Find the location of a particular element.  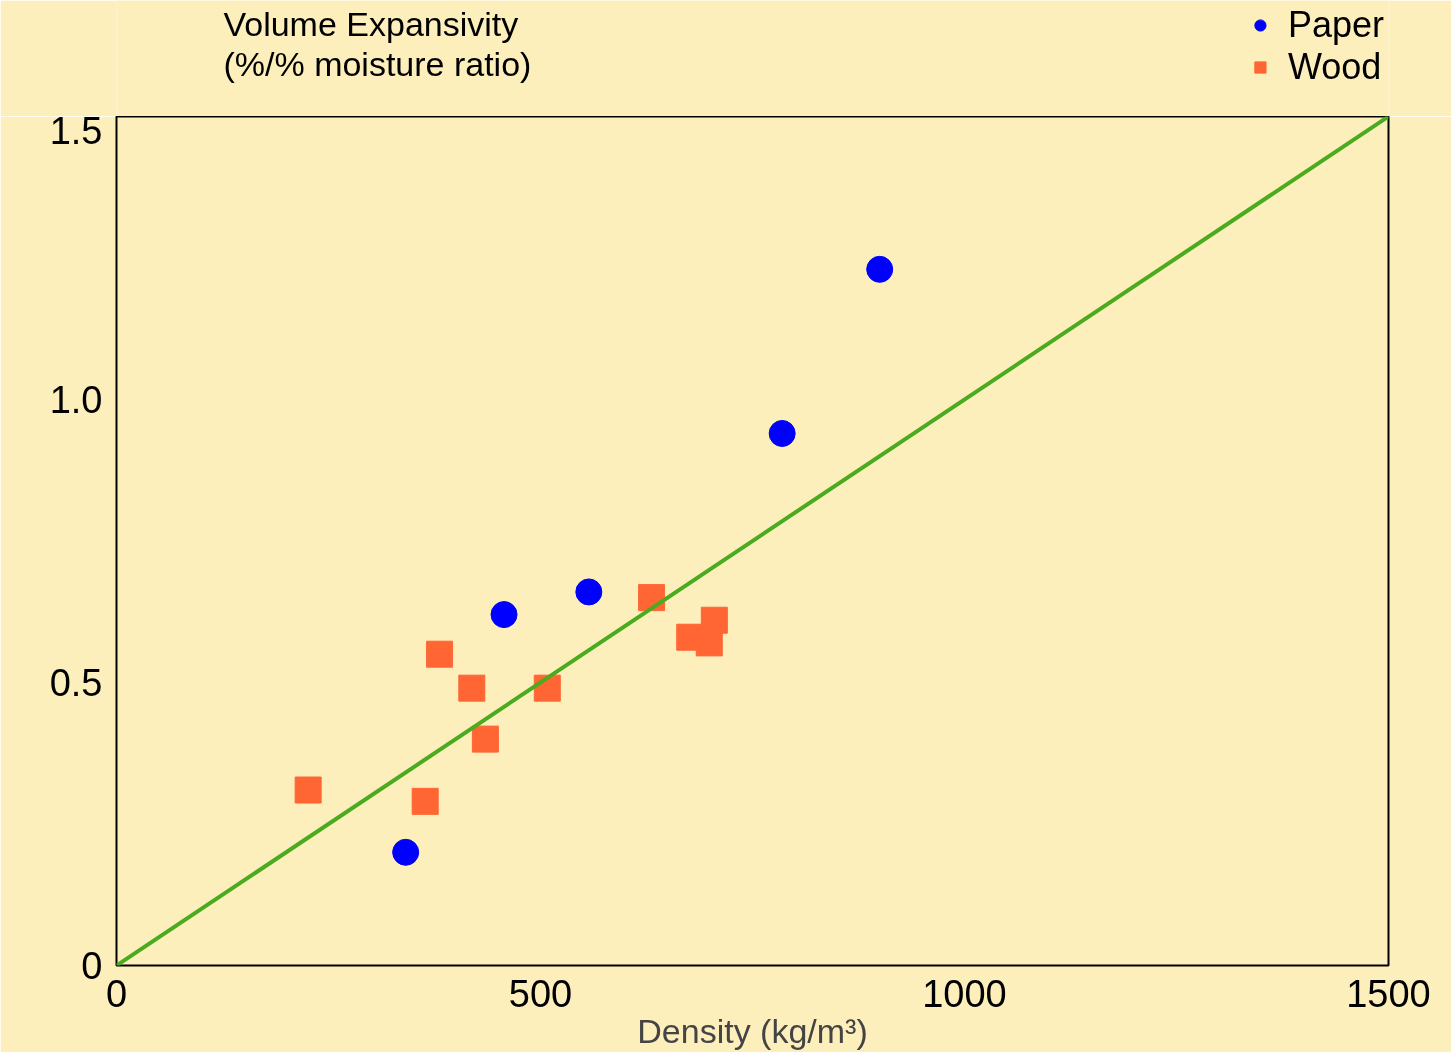

y-tick-label: 0 is located at coordinates (92, 966).